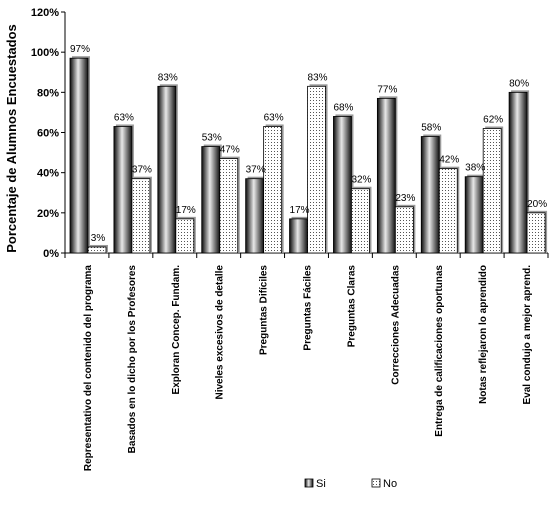  Describe the element at coordinates (439, 351) in the screenshot. I see `category-label: Entrega de calificaciones oportunas` at that location.